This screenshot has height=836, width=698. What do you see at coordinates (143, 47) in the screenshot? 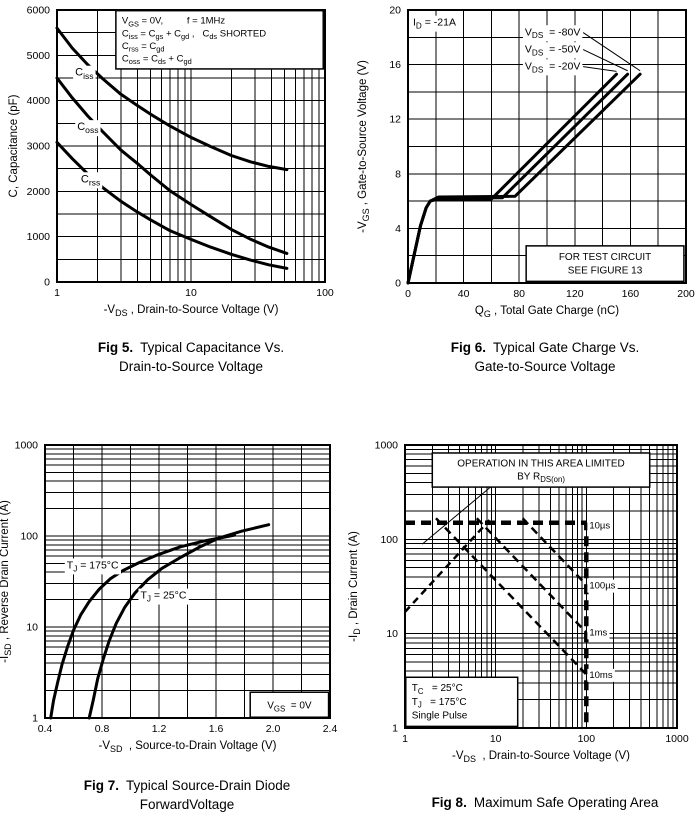
I see `fig5-box-text: Crss = Cgd` at bounding box center [143, 47].